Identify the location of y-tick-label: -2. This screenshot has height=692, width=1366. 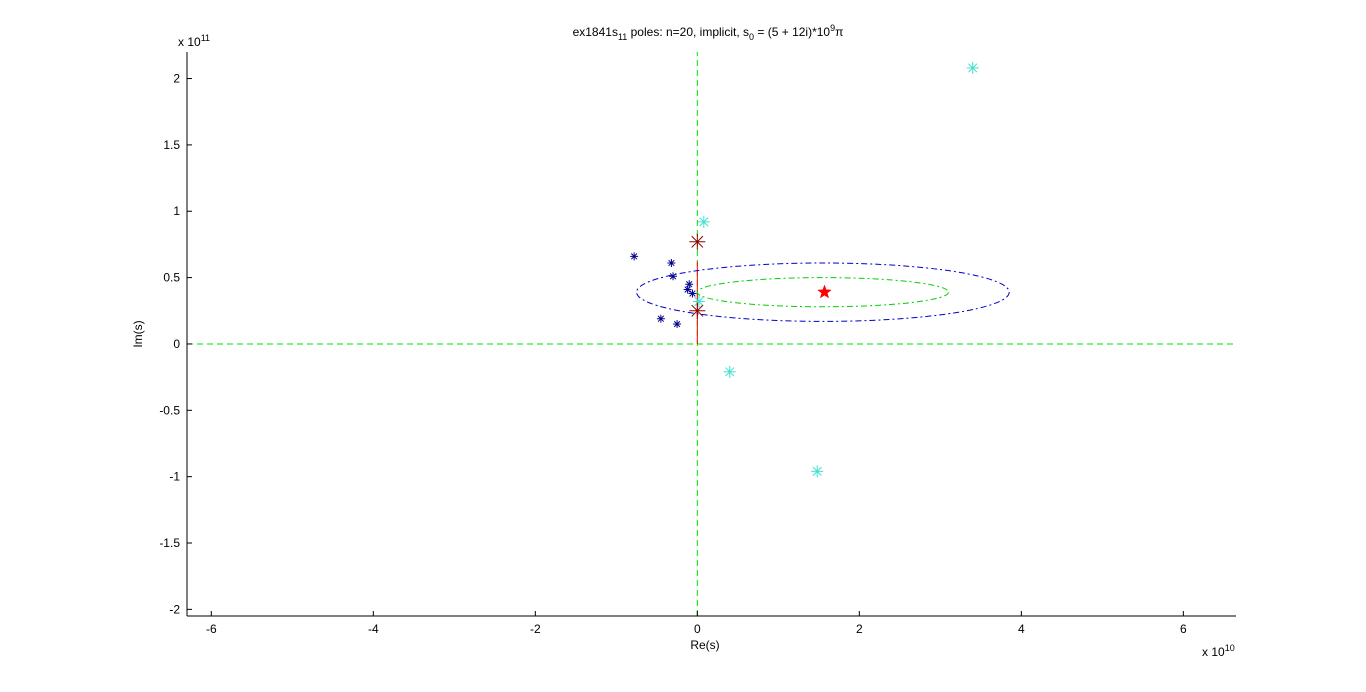
(174, 609).